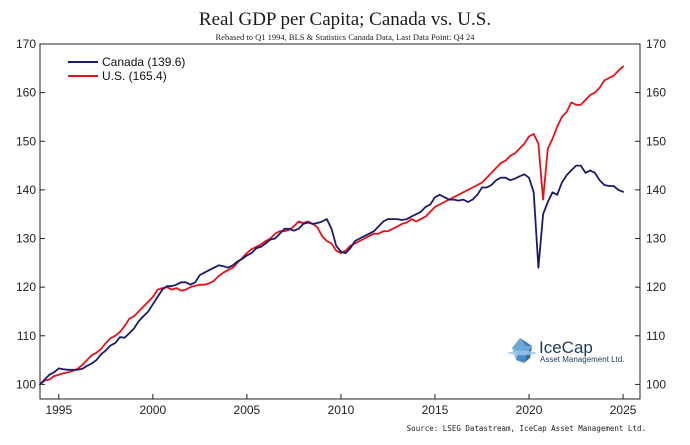 The height and width of the screenshot is (445, 690). What do you see at coordinates (623, 410) in the screenshot?
I see `x-tick-label: 2025` at bounding box center [623, 410].